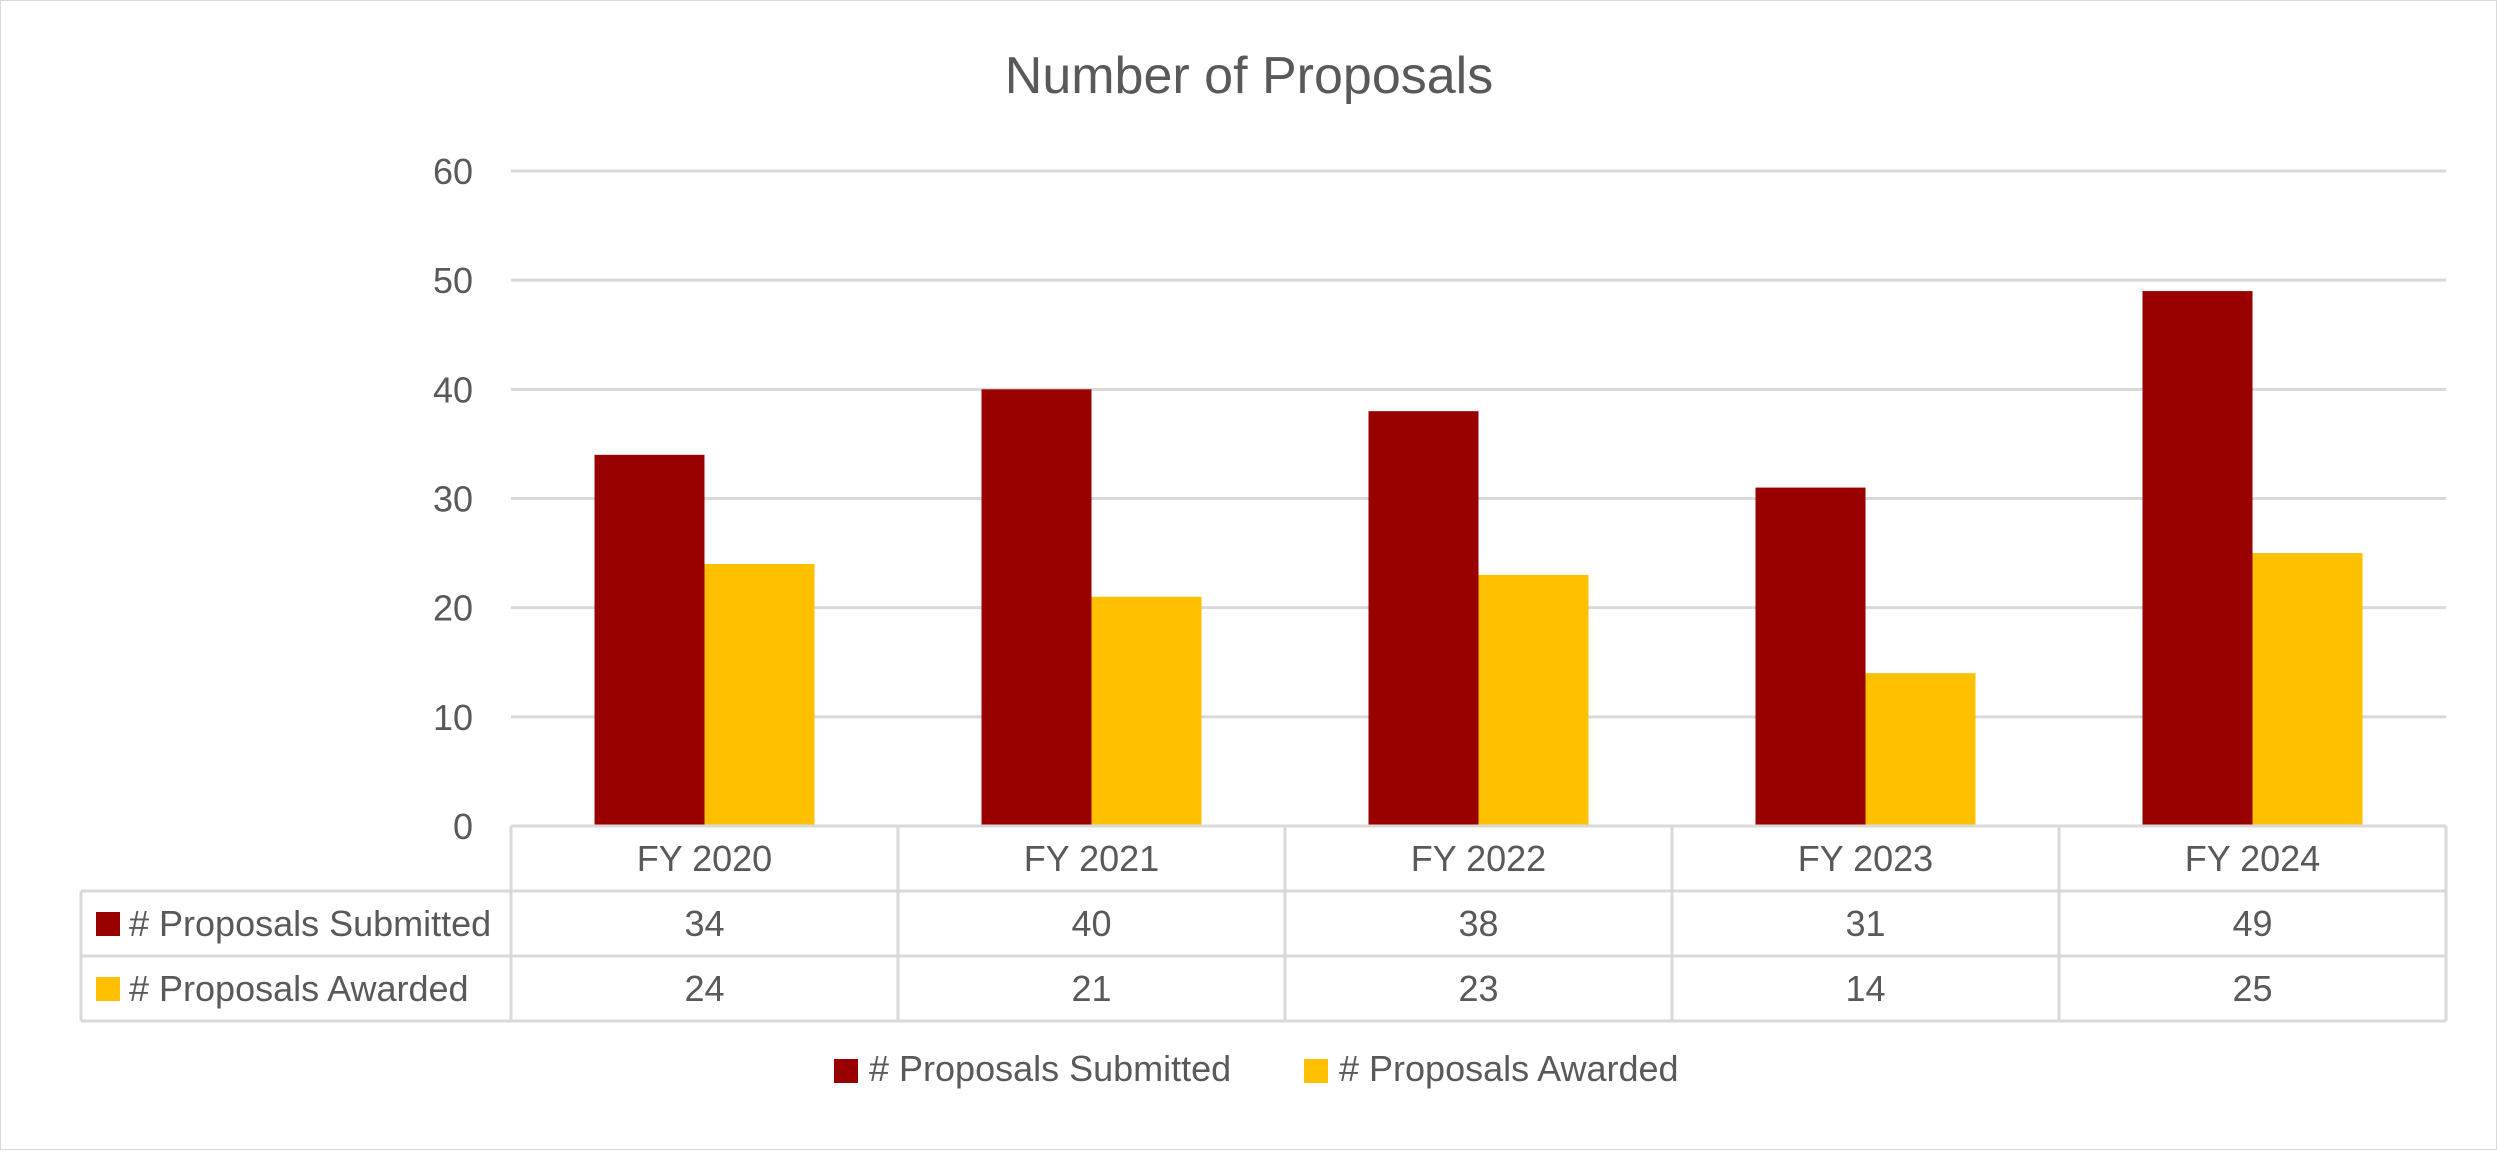 This screenshot has height=1154, width=2497. I want to click on y-tick-label: 60, so click(453, 171).